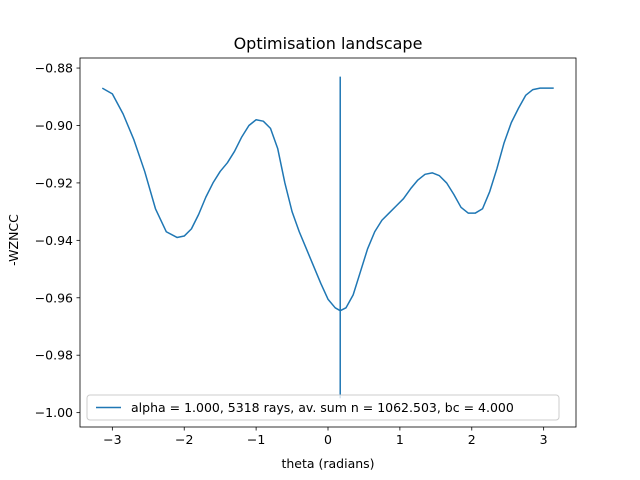  What do you see at coordinates (328, 439) in the screenshot?
I see `x-tick-label: 0` at bounding box center [328, 439].